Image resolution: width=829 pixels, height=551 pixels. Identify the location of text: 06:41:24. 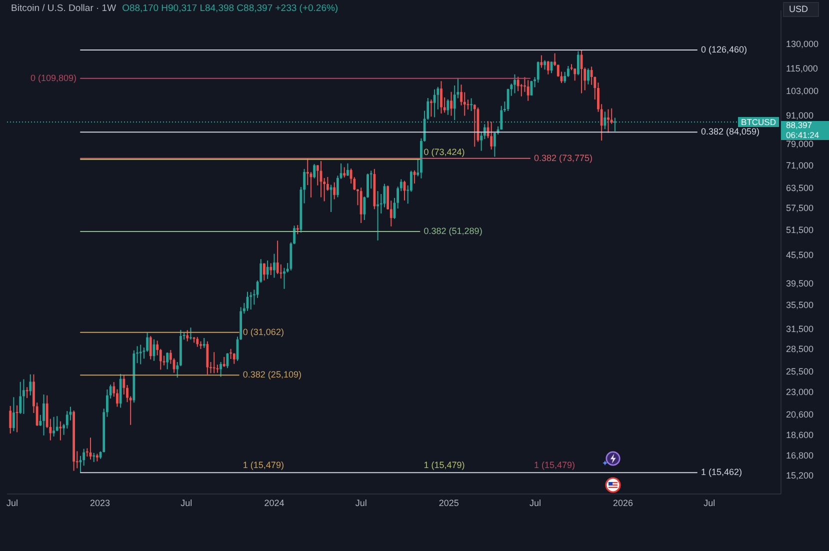
(803, 135).